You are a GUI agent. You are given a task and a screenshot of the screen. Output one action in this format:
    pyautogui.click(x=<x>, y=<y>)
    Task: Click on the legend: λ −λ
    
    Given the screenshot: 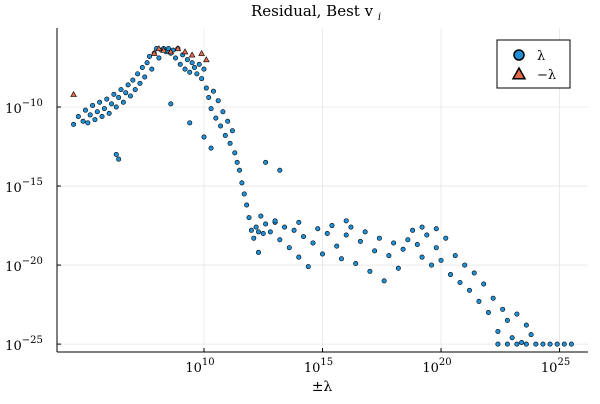 What is the action you would take?
    pyautogui.click(x=533, y=64)
    